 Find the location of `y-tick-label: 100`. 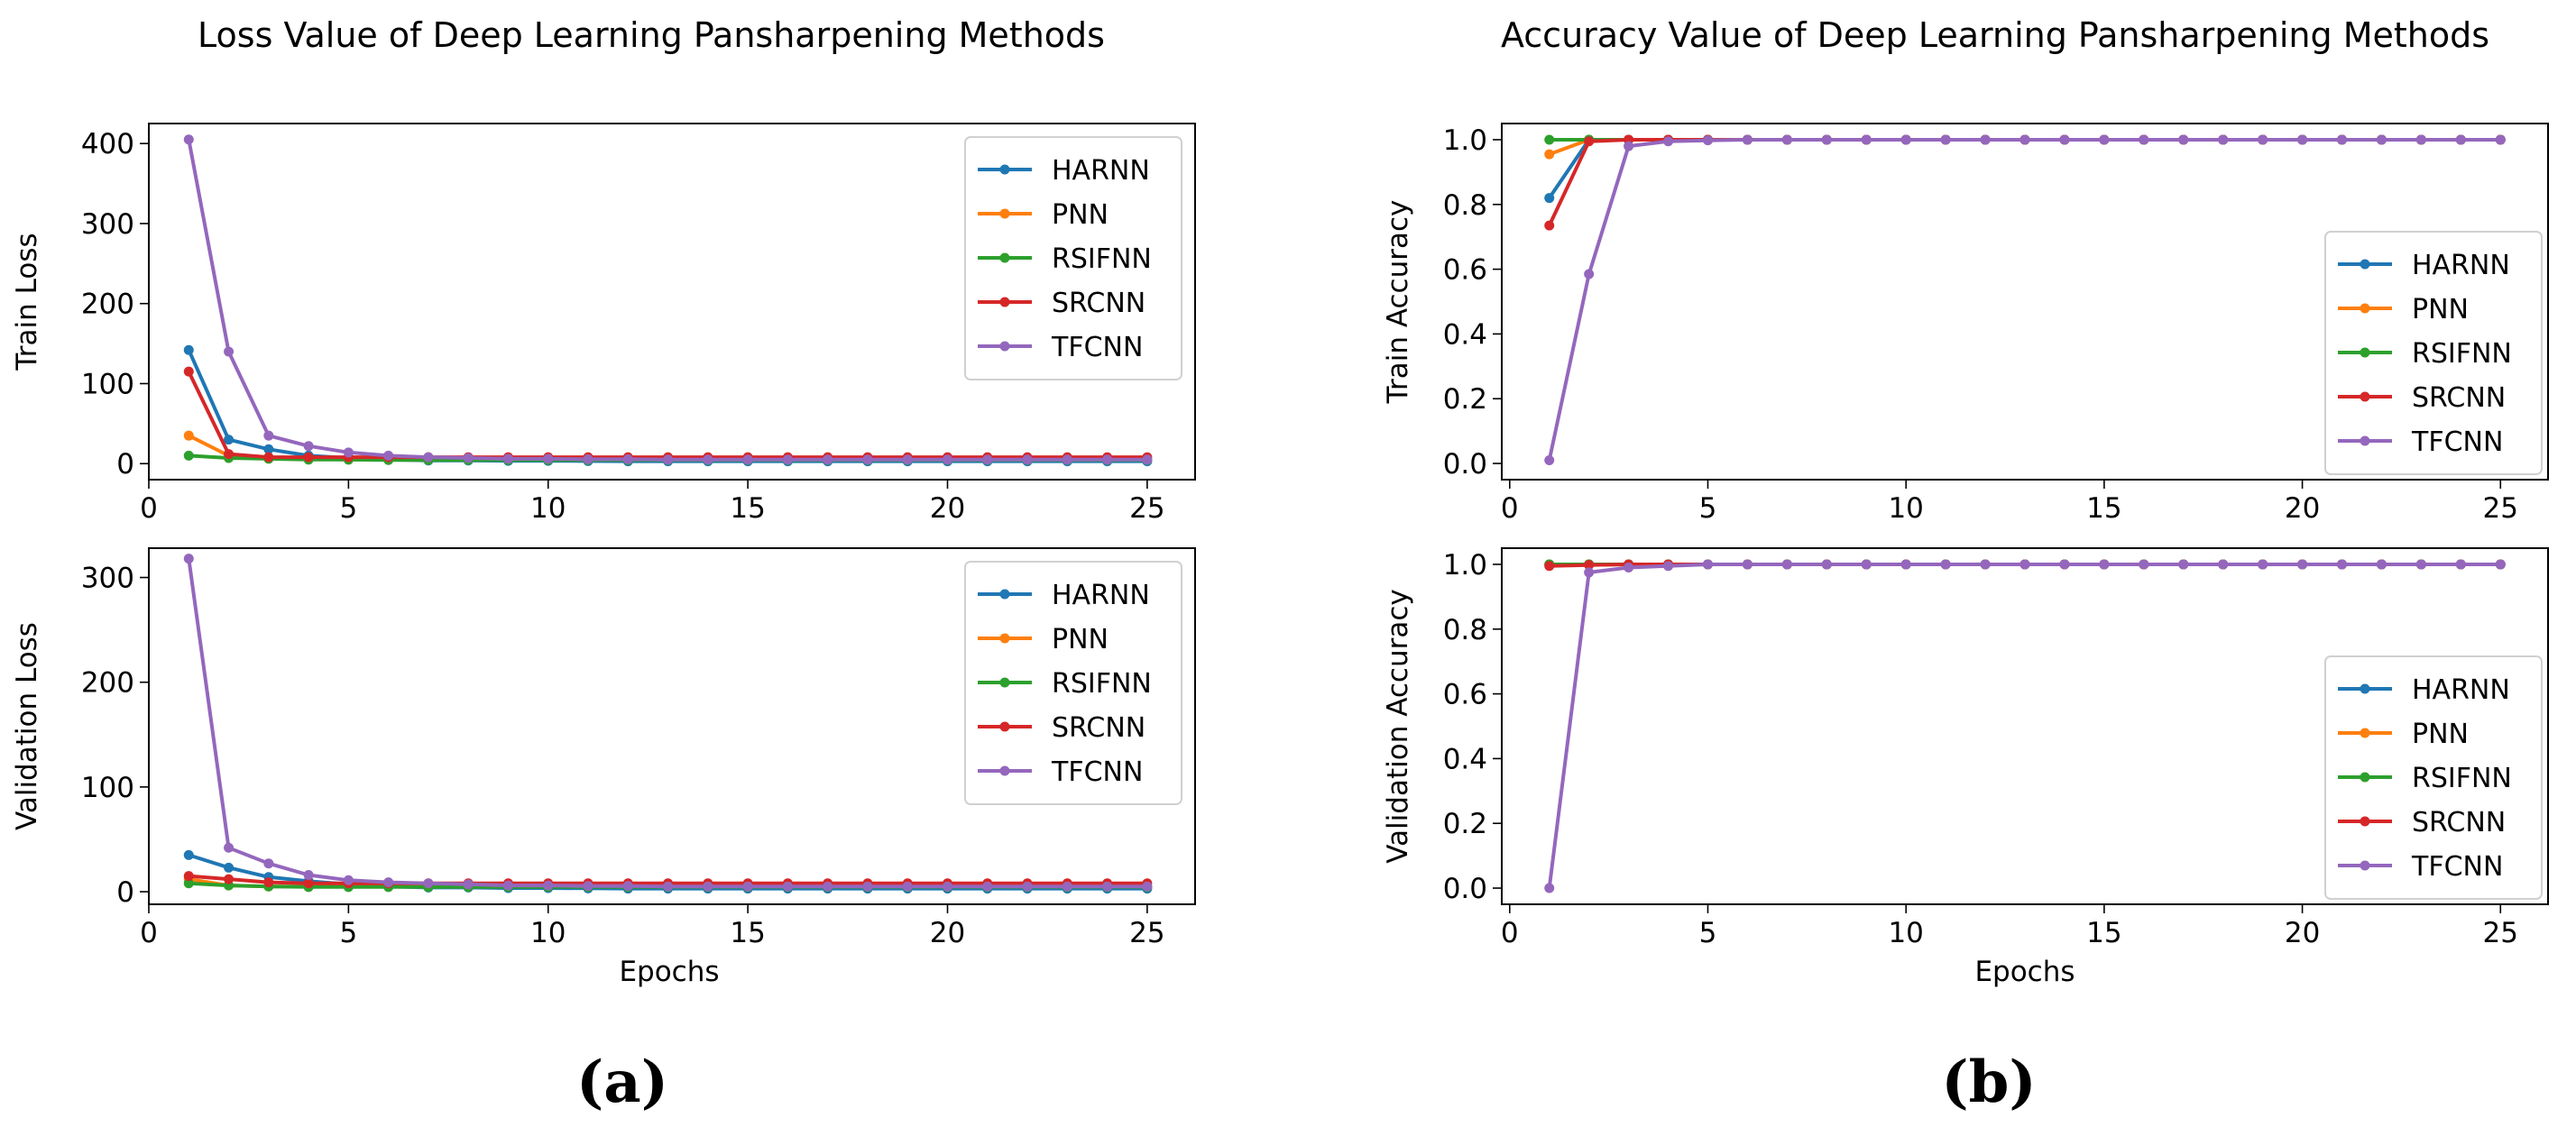

y-tick-label: 100 is located at coordinates (107, 788).